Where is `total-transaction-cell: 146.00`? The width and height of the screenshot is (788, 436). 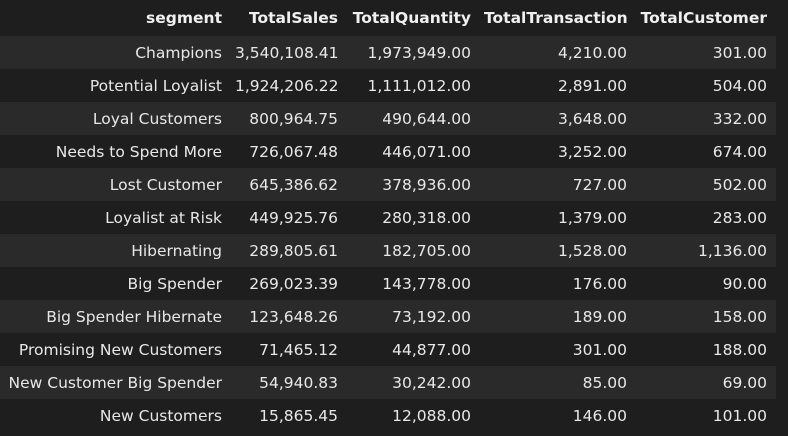 total-transaction-cell: 146.00 is located at coordinates (599, 415).